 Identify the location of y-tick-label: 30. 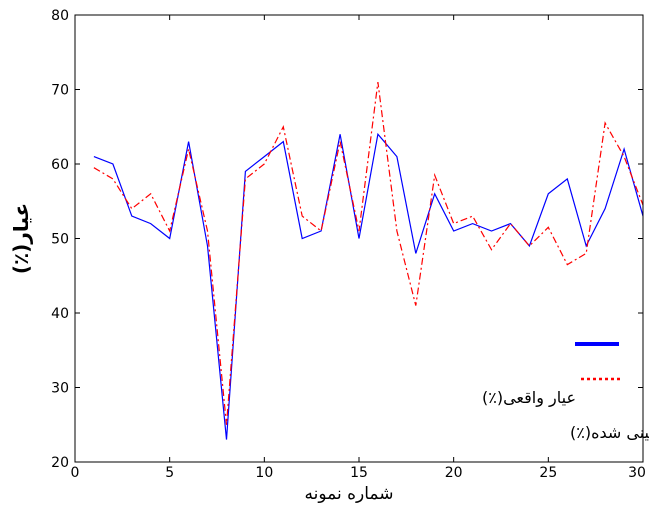
(60, 389).